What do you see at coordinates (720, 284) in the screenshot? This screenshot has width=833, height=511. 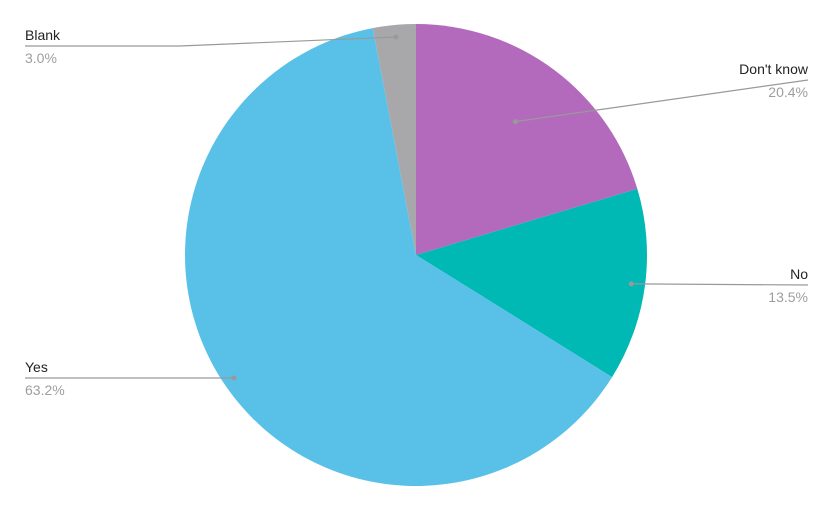 I see `leader-line-no` at bounding box center [720, 284].